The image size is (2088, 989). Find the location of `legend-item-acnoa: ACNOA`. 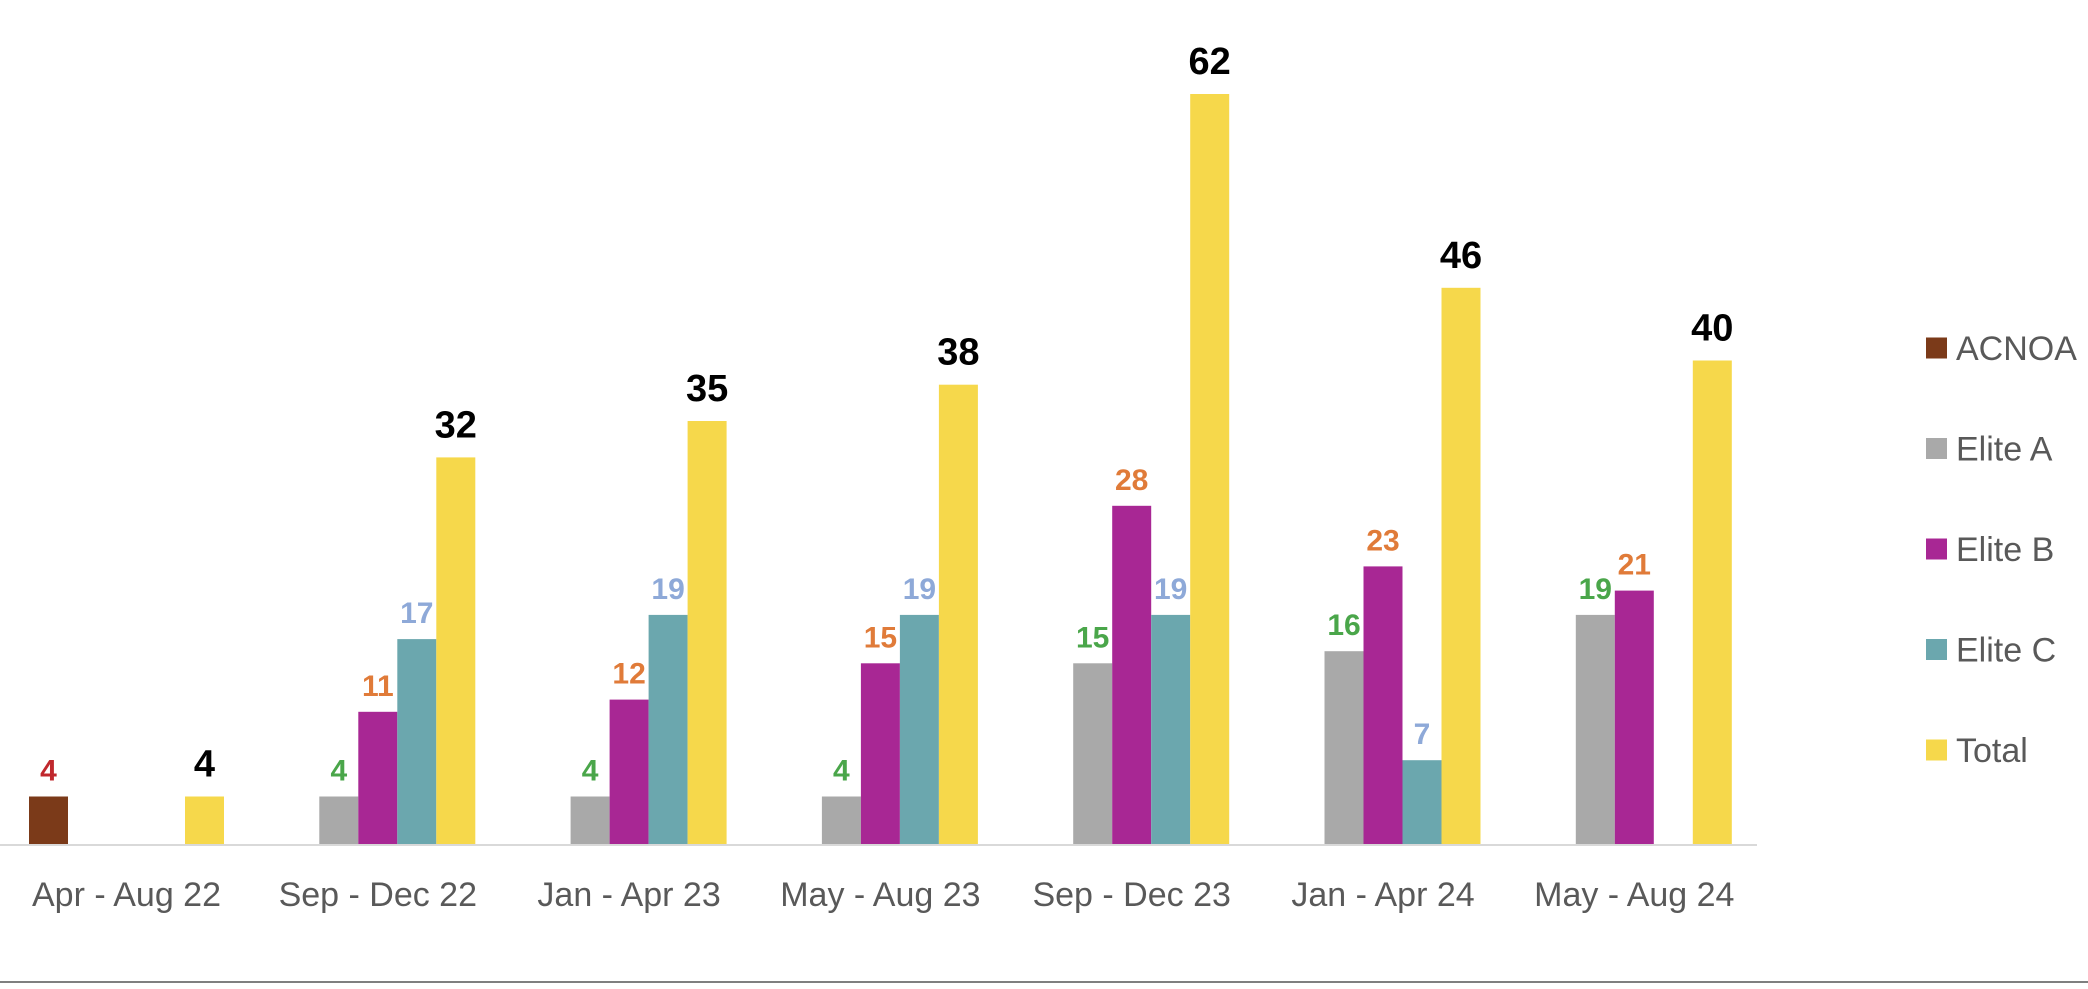

legend-item-acnoa: ACNOA is located at coordinates (2001, 349).